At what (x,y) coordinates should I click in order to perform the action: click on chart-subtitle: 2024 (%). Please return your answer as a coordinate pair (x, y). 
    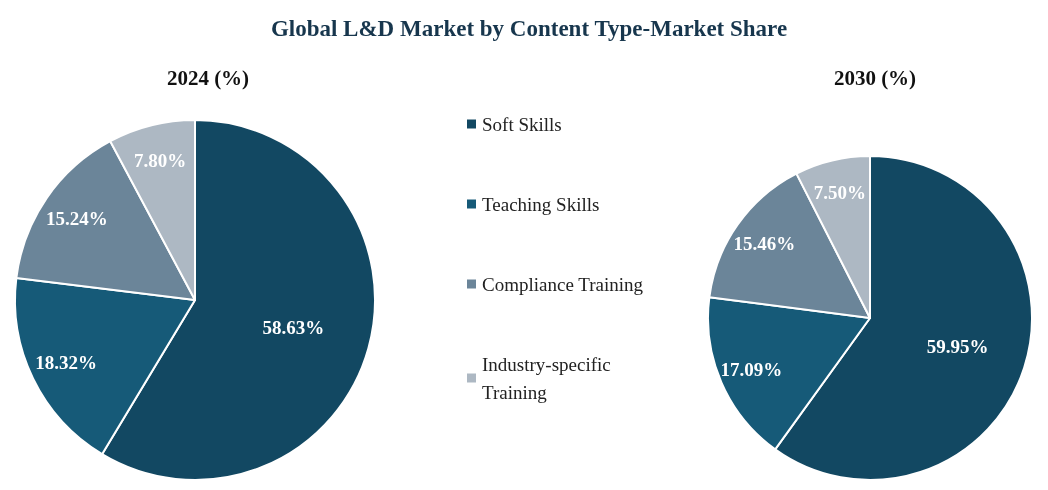
    Looking at the image, I should click on (208, 77).